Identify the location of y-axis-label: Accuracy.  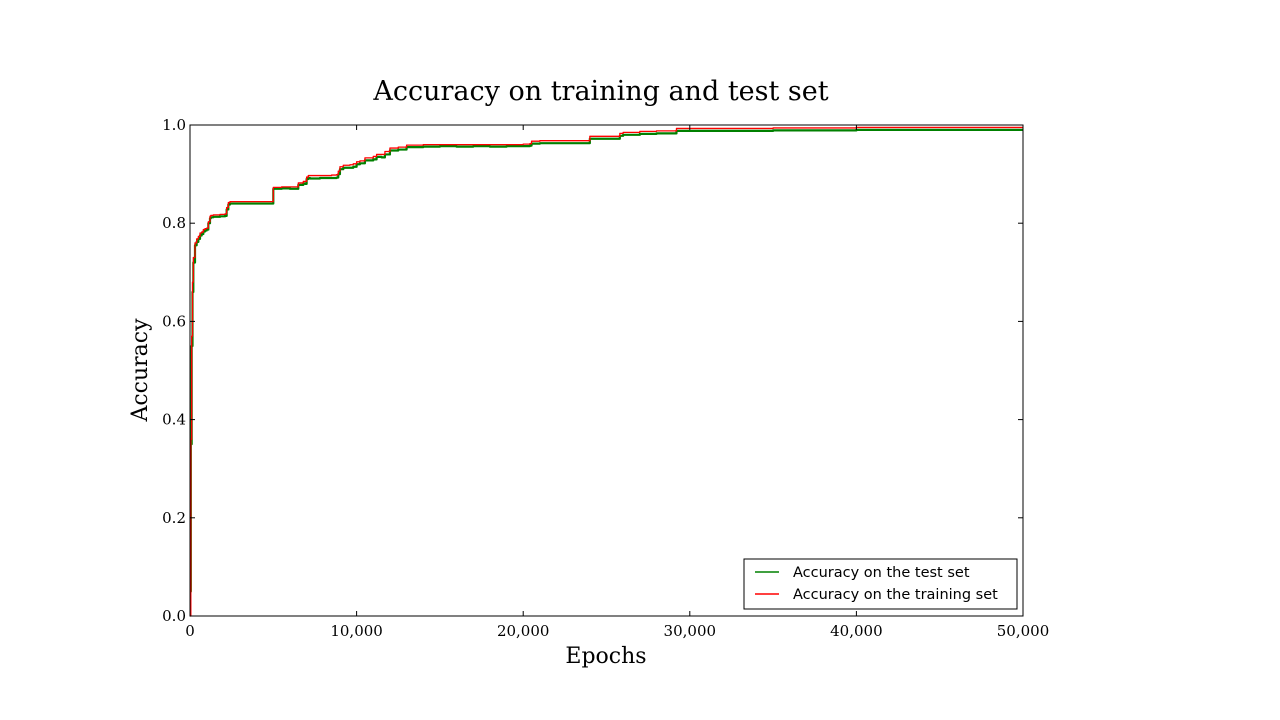
(140, 370).